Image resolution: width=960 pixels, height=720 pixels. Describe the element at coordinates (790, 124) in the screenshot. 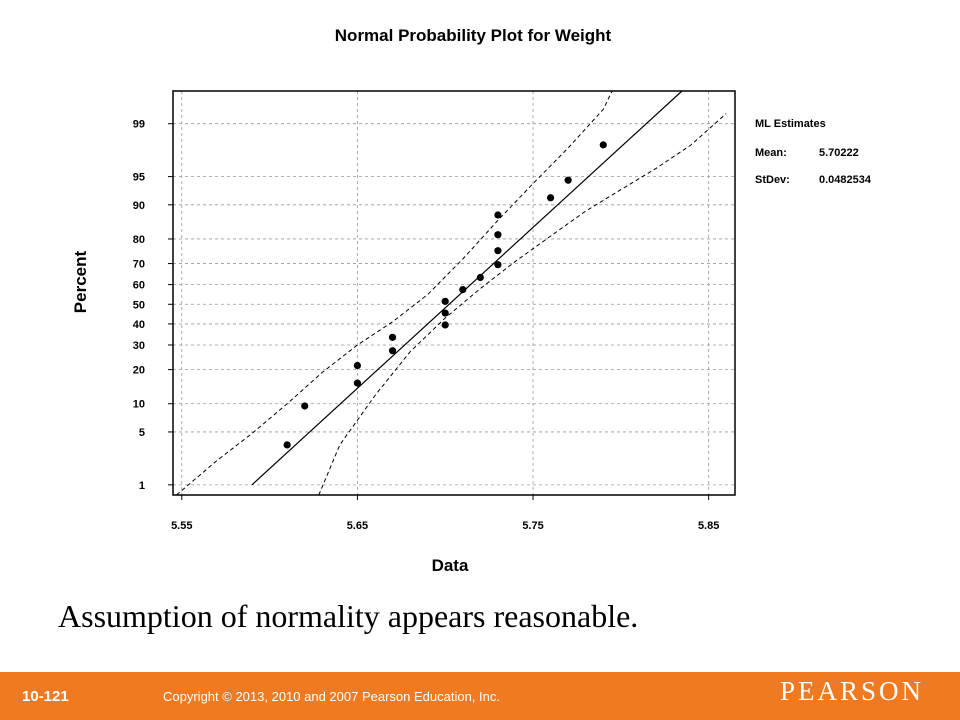

I see `ml-estimates-heading: ML Estimates` at that location.